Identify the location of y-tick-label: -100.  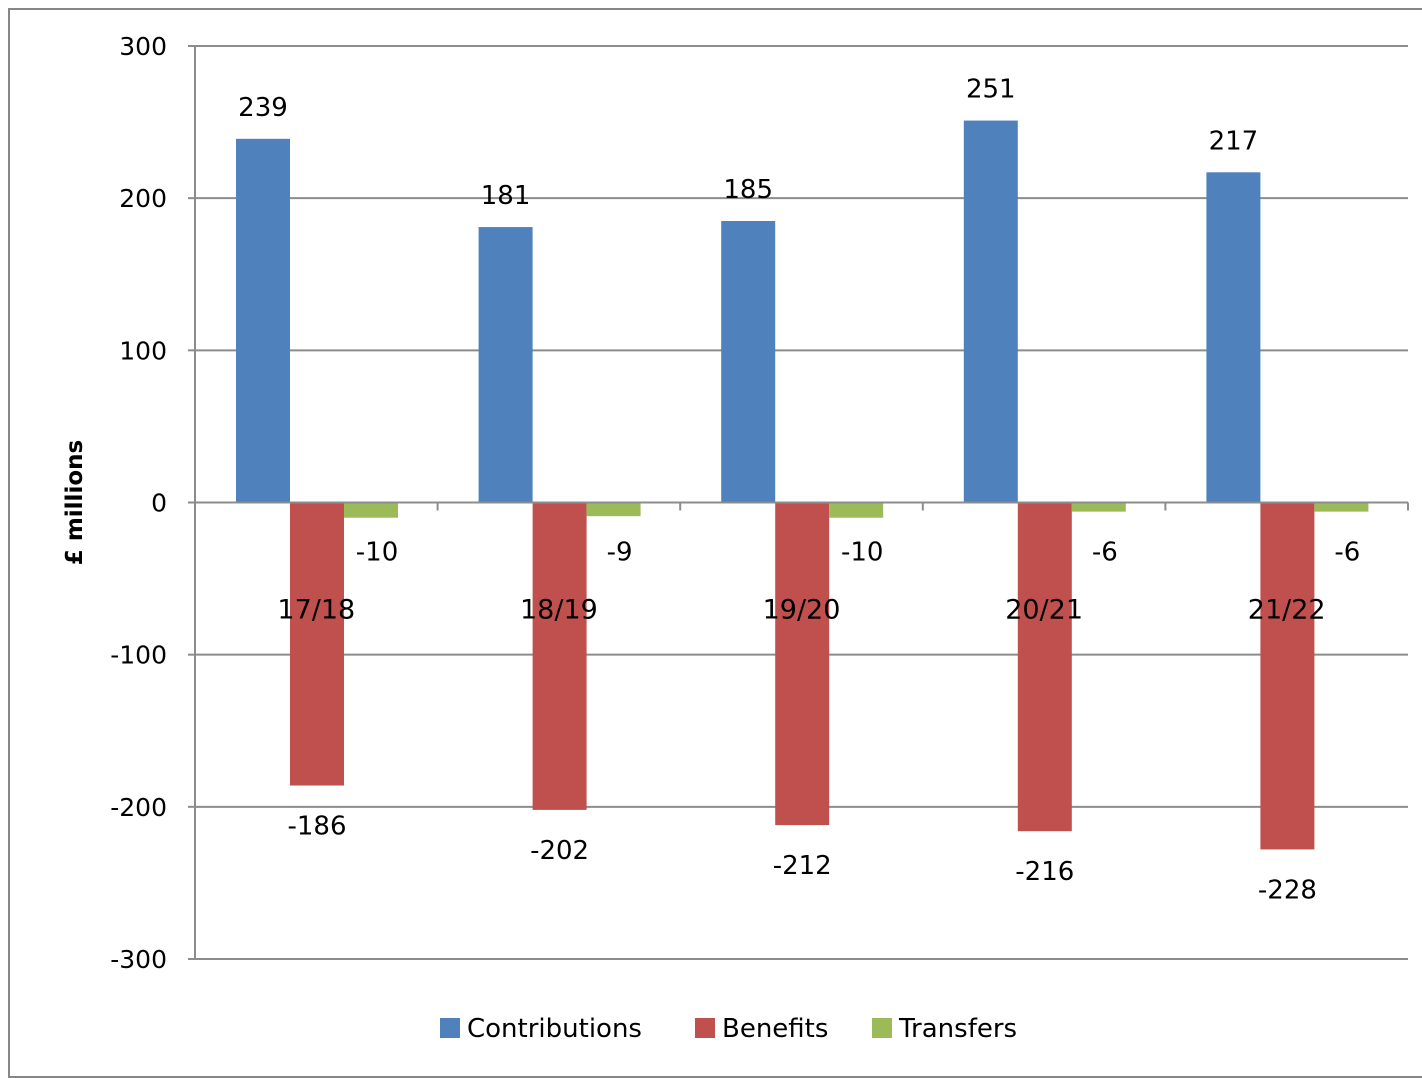
(138, 655).